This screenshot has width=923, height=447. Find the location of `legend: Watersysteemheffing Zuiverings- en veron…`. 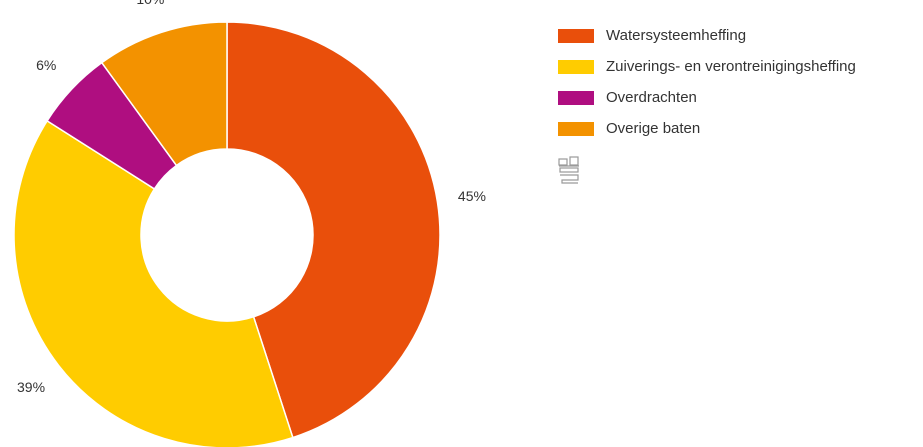

legend: Watersysteemheffing Zuiverings- en veron… is located at coordinates (707, 86).